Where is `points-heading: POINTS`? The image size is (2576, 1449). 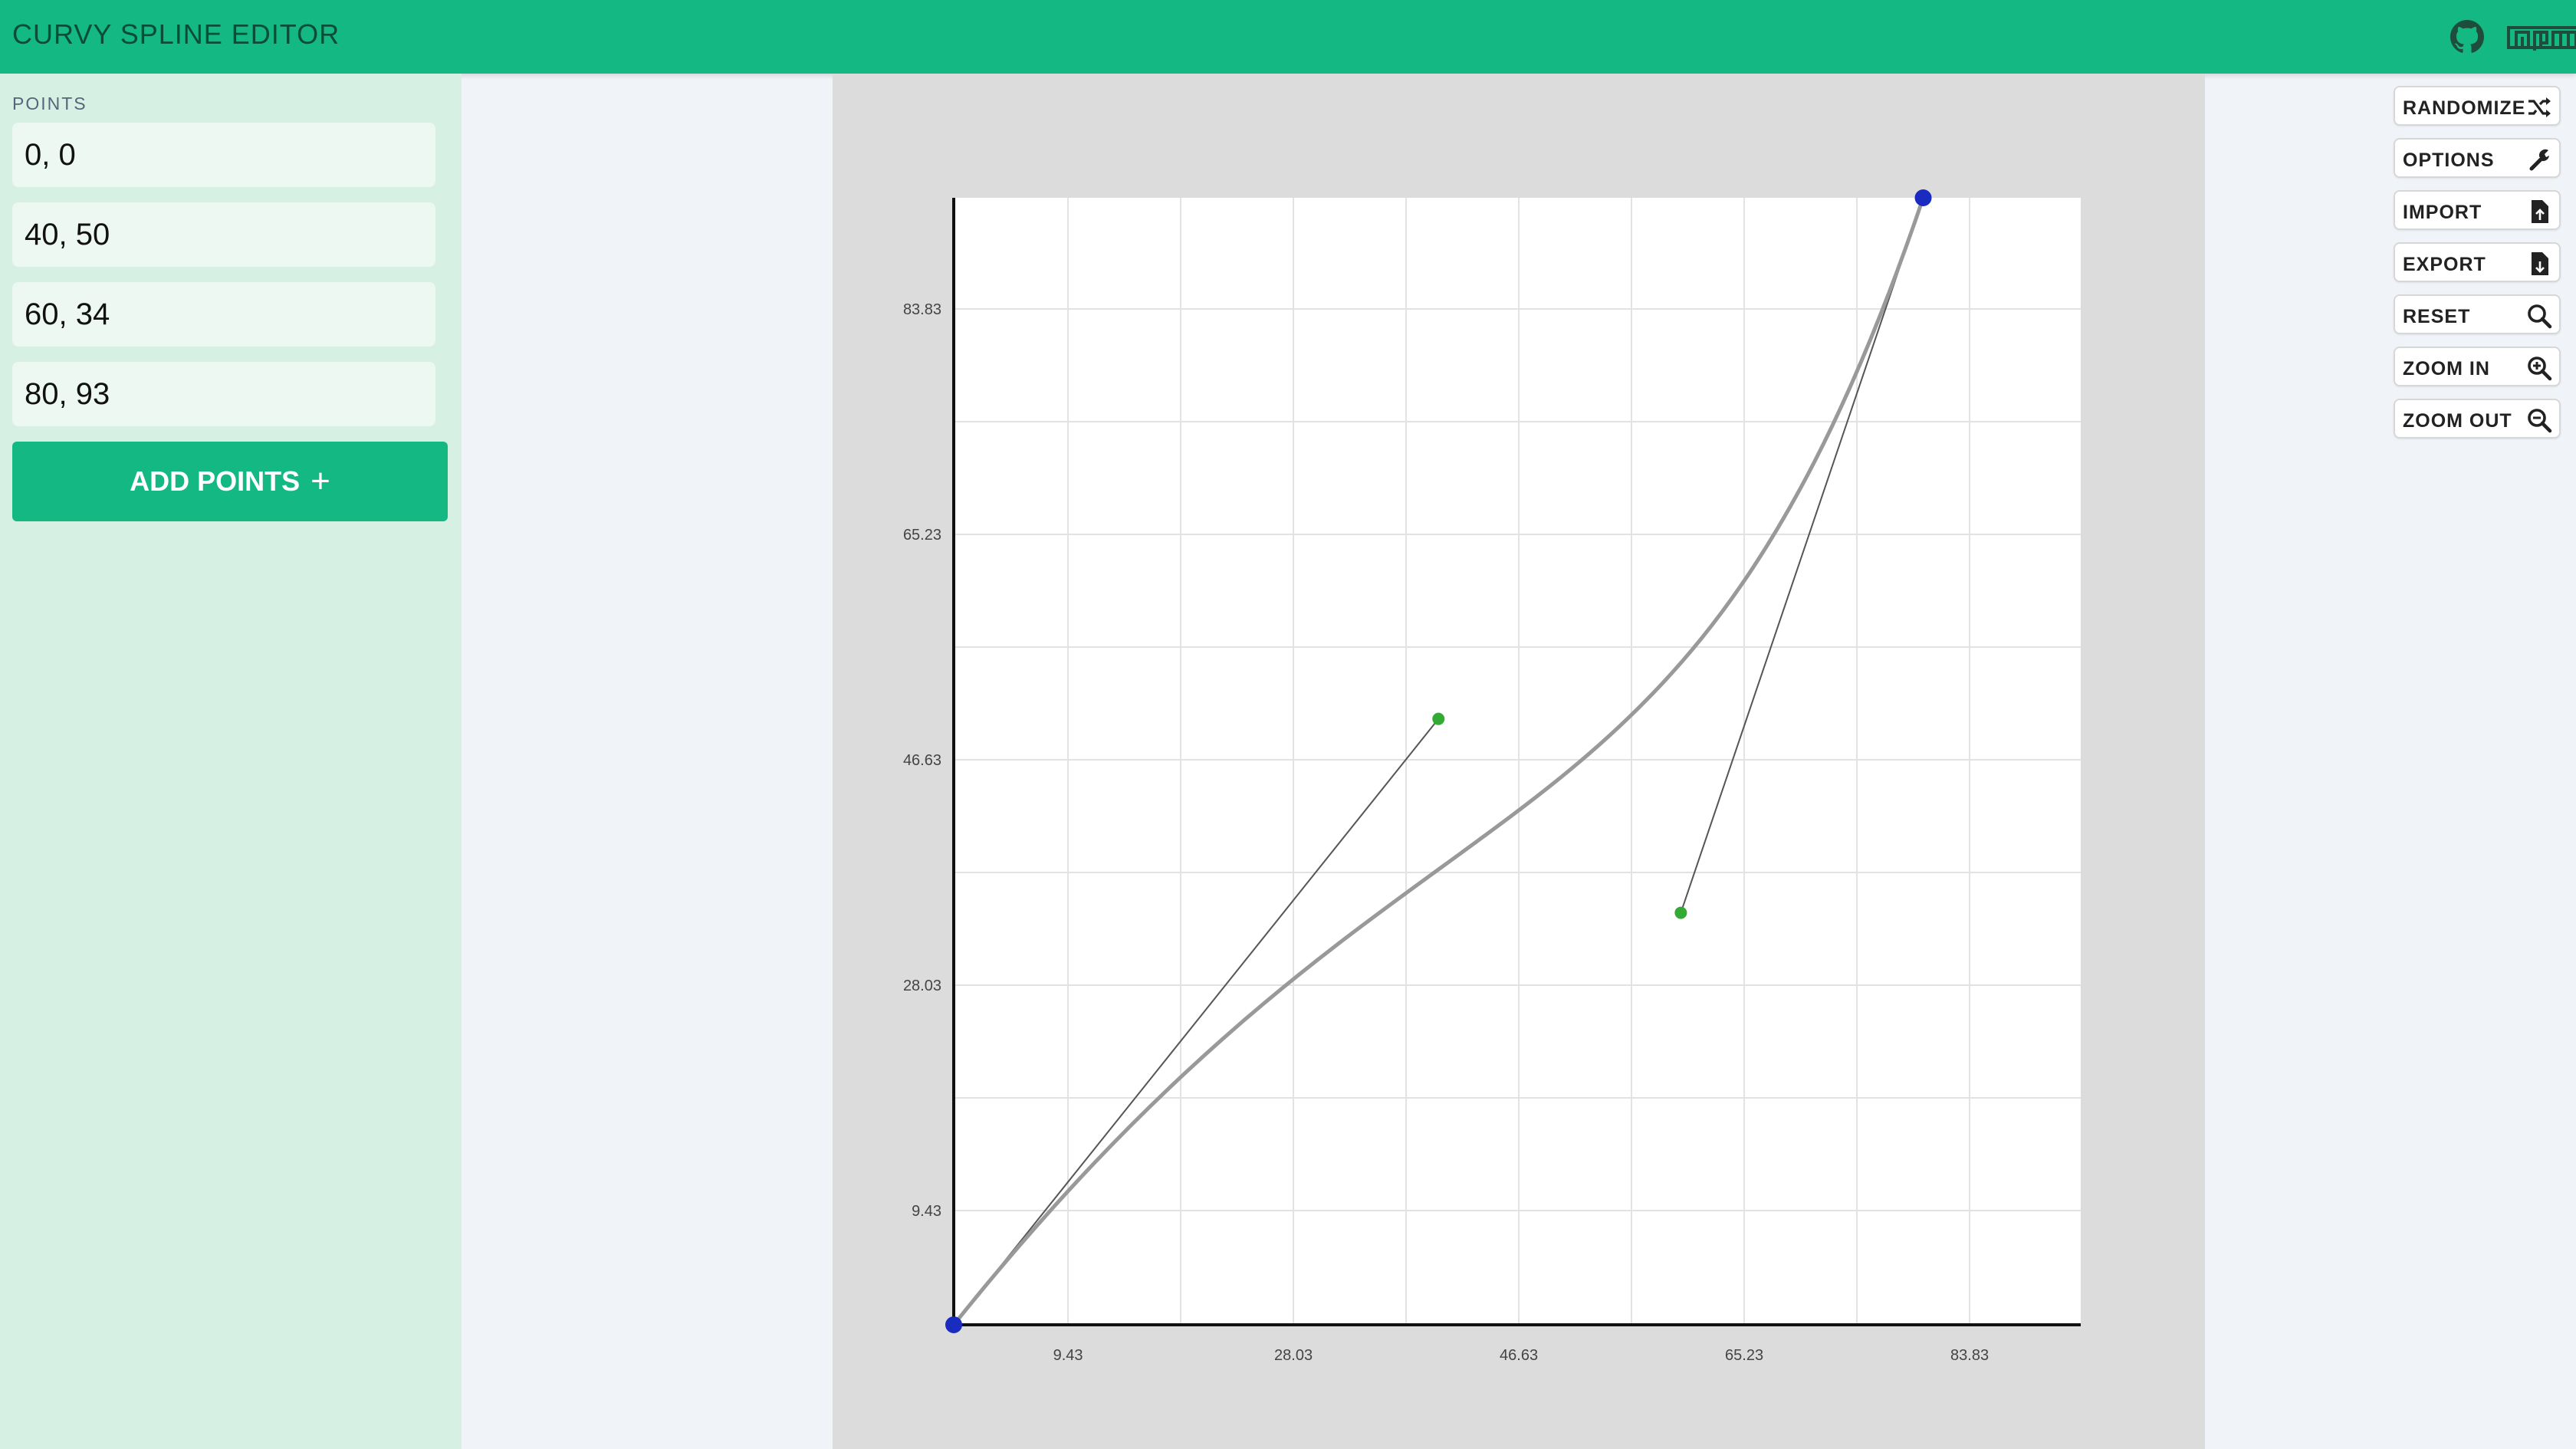
points-heading: POINTS is located at coordinates (49, 103).